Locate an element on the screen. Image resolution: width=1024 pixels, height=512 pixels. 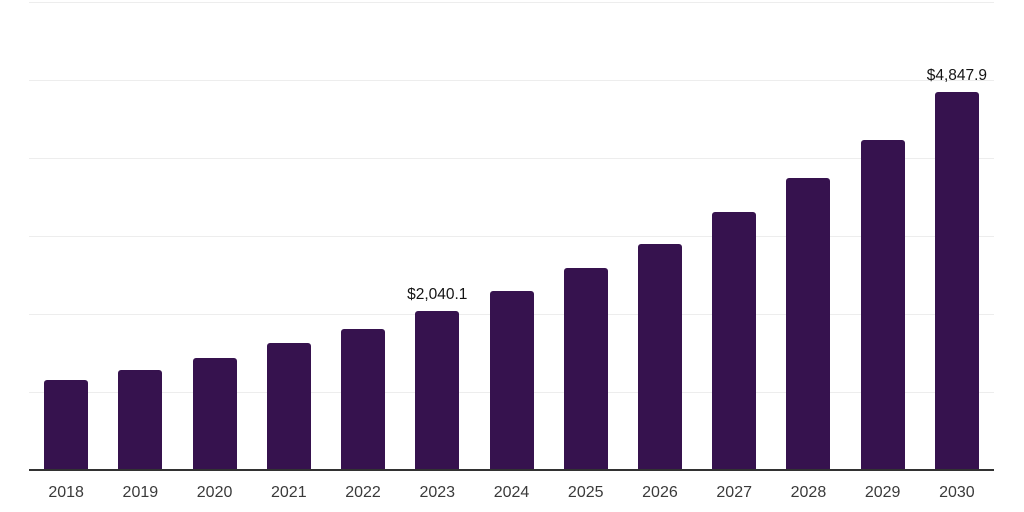
x-tick-label: 2023 is located at coordinates (437, 492).